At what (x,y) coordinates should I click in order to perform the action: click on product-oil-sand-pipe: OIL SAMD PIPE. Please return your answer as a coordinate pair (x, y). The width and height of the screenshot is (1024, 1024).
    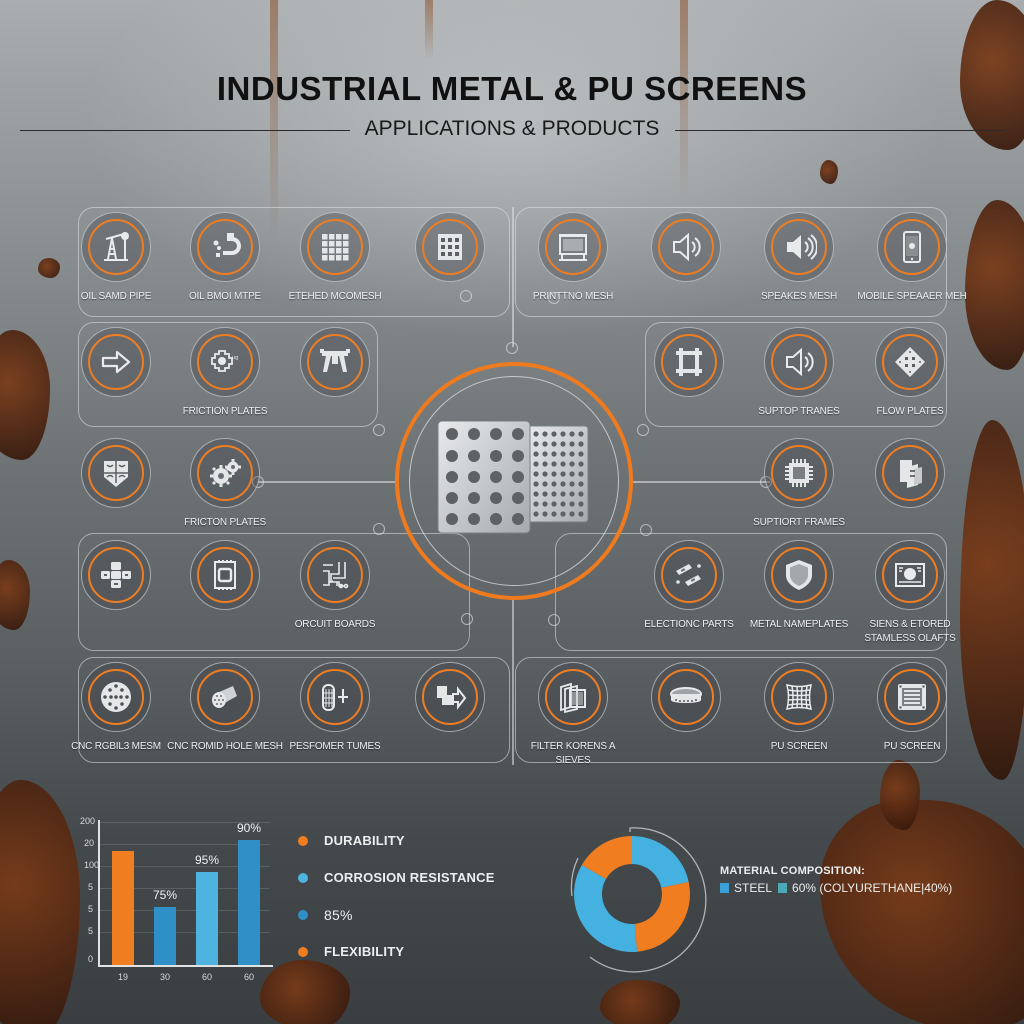
    Looking at the image, I should click on (116, 258).